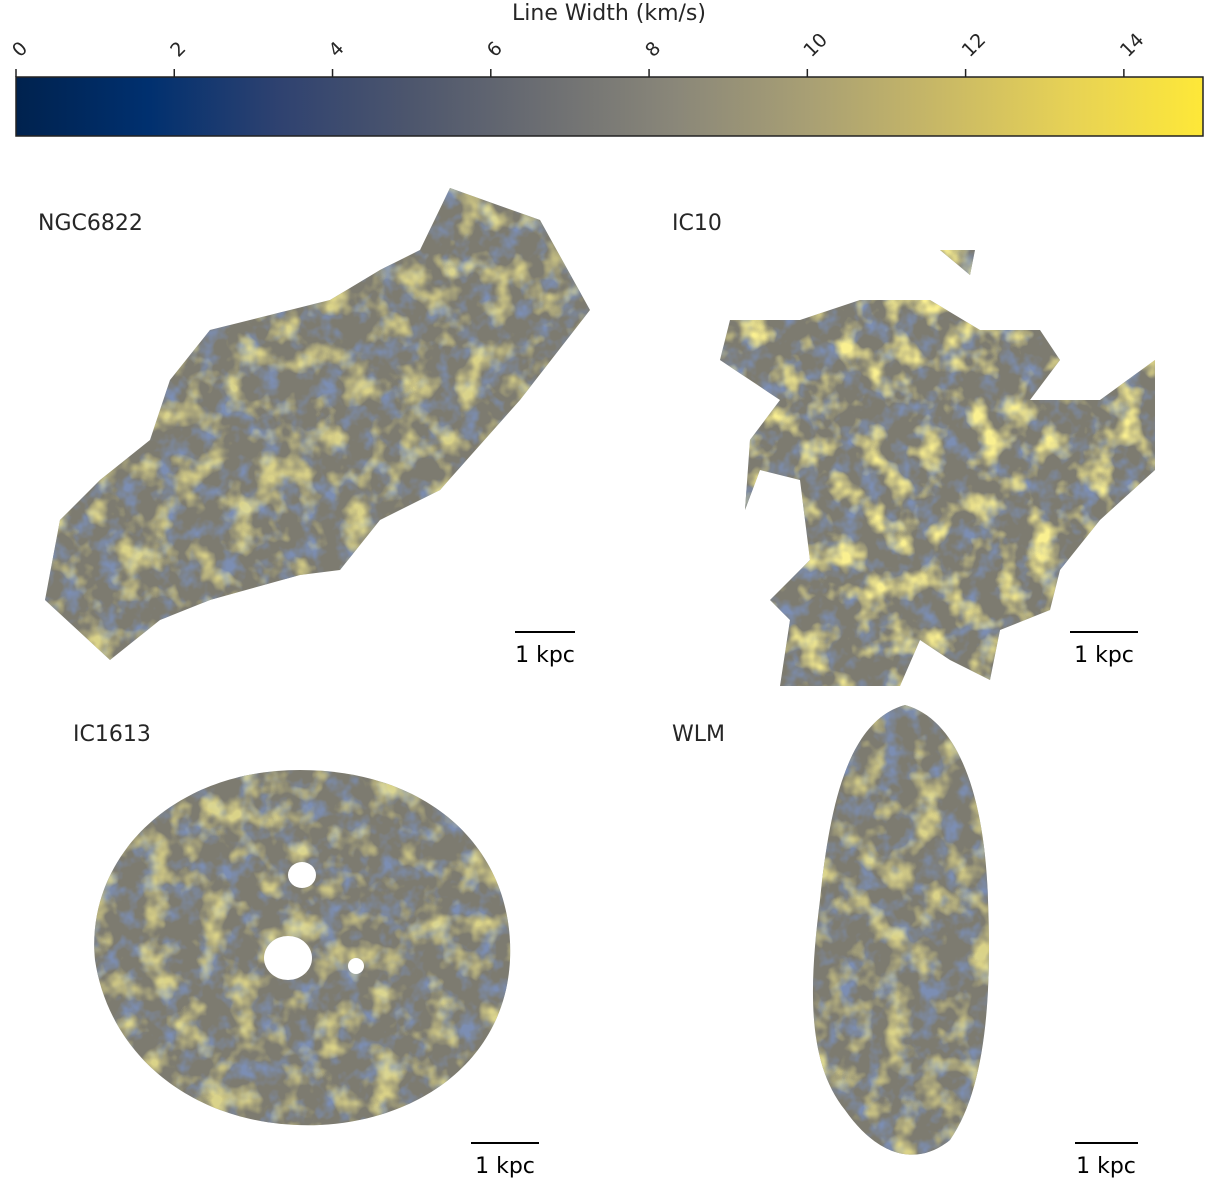  Describe the element at coordinates (1132, 45) in the screenshot. I see `tick-label: 14` at that location.